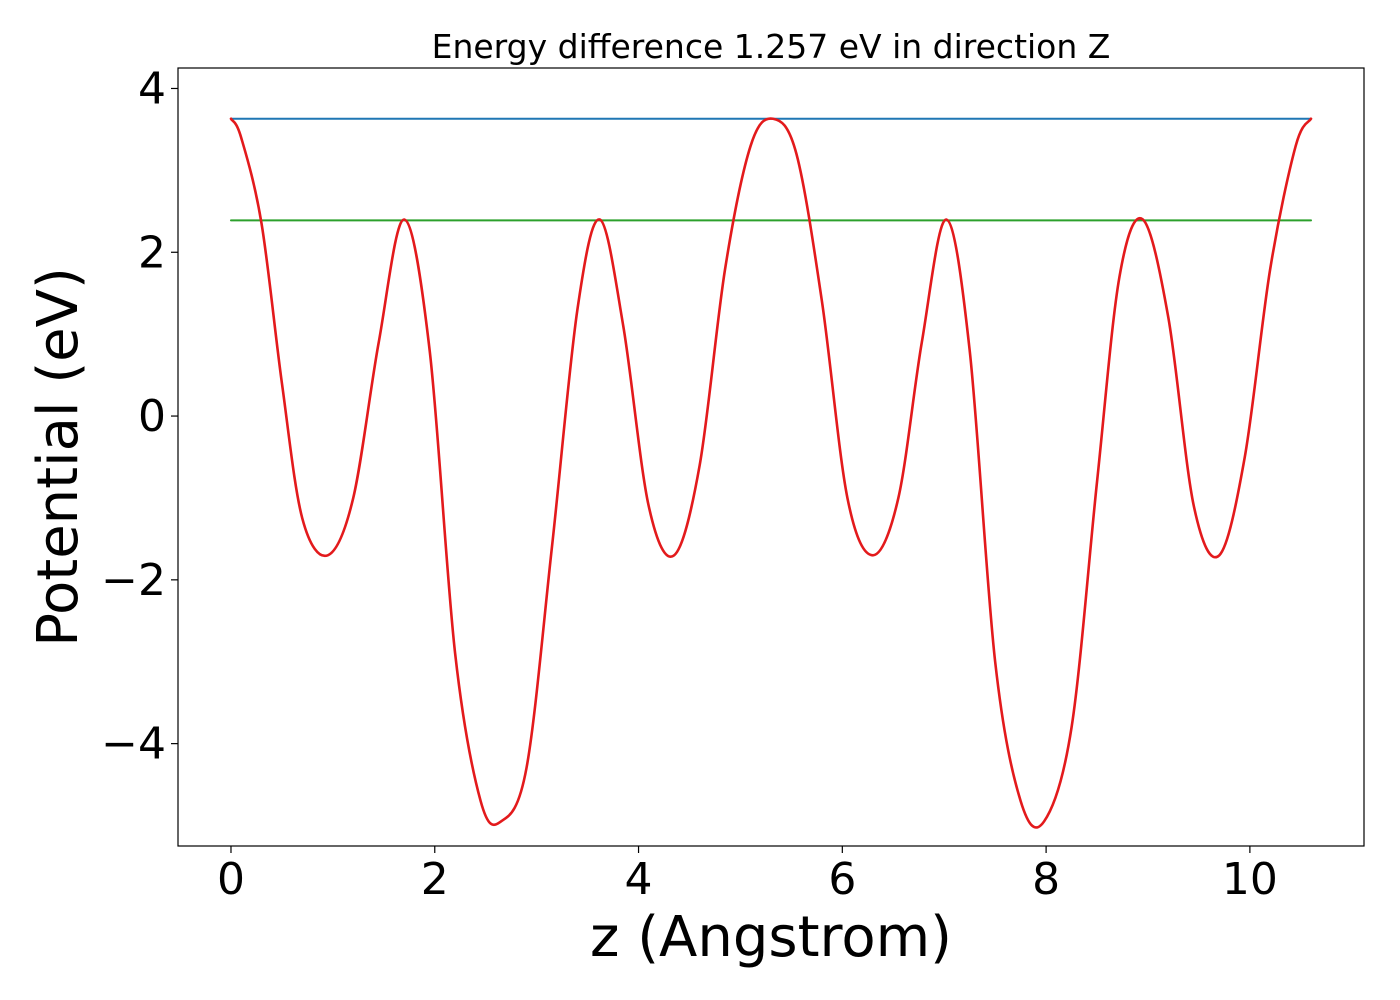 Image resolution: width=1400 pixels, height=1000 pixels. What do you see at coordinates (639, 879) in the screenshot?
I see `x-tick-label: 4` at bounding box center [639, 879].